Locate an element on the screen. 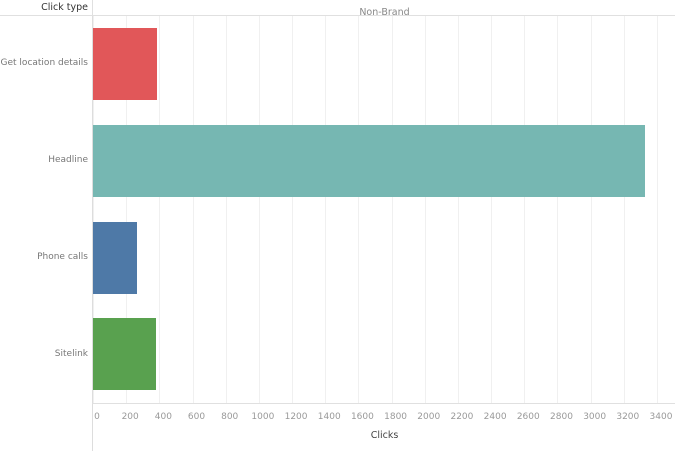 The height and width of the screenshot is (451, 675). bar-phone-calls is located at coordinates (115, 257).